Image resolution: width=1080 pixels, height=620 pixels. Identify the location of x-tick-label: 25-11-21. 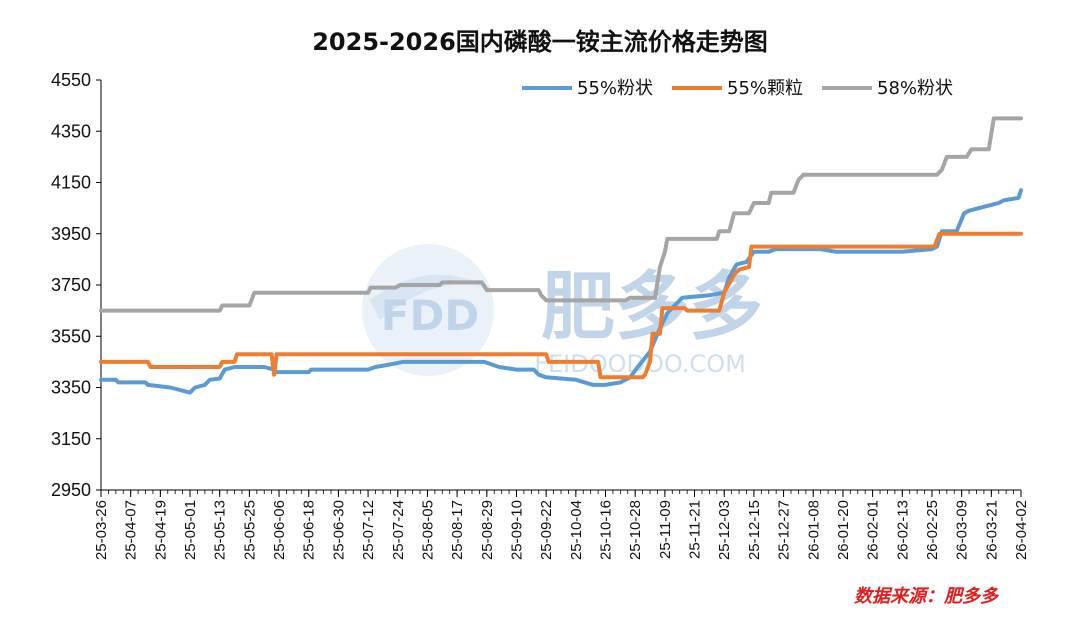
(695, 529).